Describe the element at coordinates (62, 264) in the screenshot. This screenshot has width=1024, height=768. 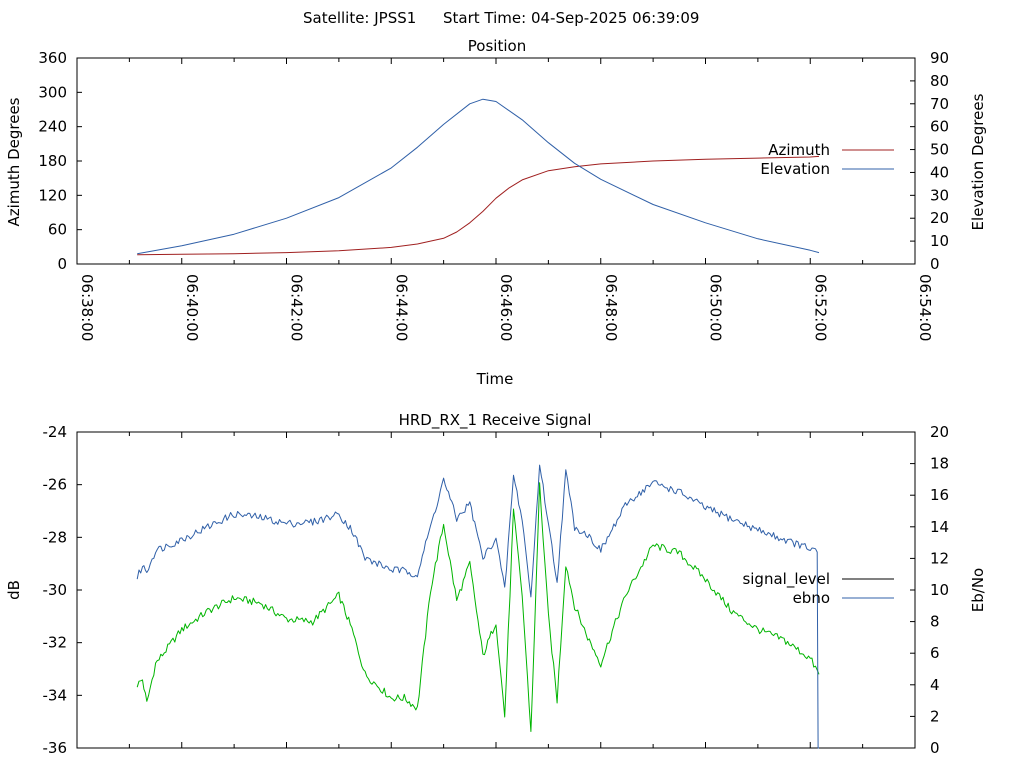
I see `y-tick-label: 0` at that location.